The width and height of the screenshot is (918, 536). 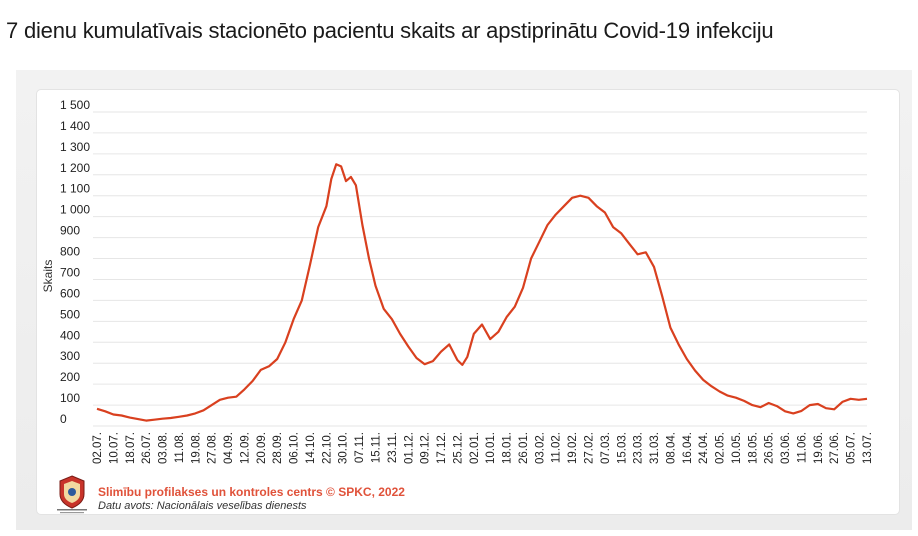 What do you see at coordinates (164, 448) in the screenshot?
I see `x-tick-label: 03.08.` at bounding box center [164, 448].